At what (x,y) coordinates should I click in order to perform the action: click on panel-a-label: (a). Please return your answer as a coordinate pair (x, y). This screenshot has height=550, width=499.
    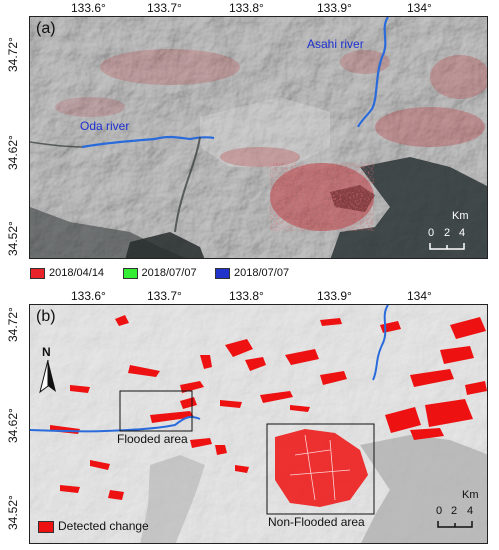
    Looking at the image, I should click on (46, 28).